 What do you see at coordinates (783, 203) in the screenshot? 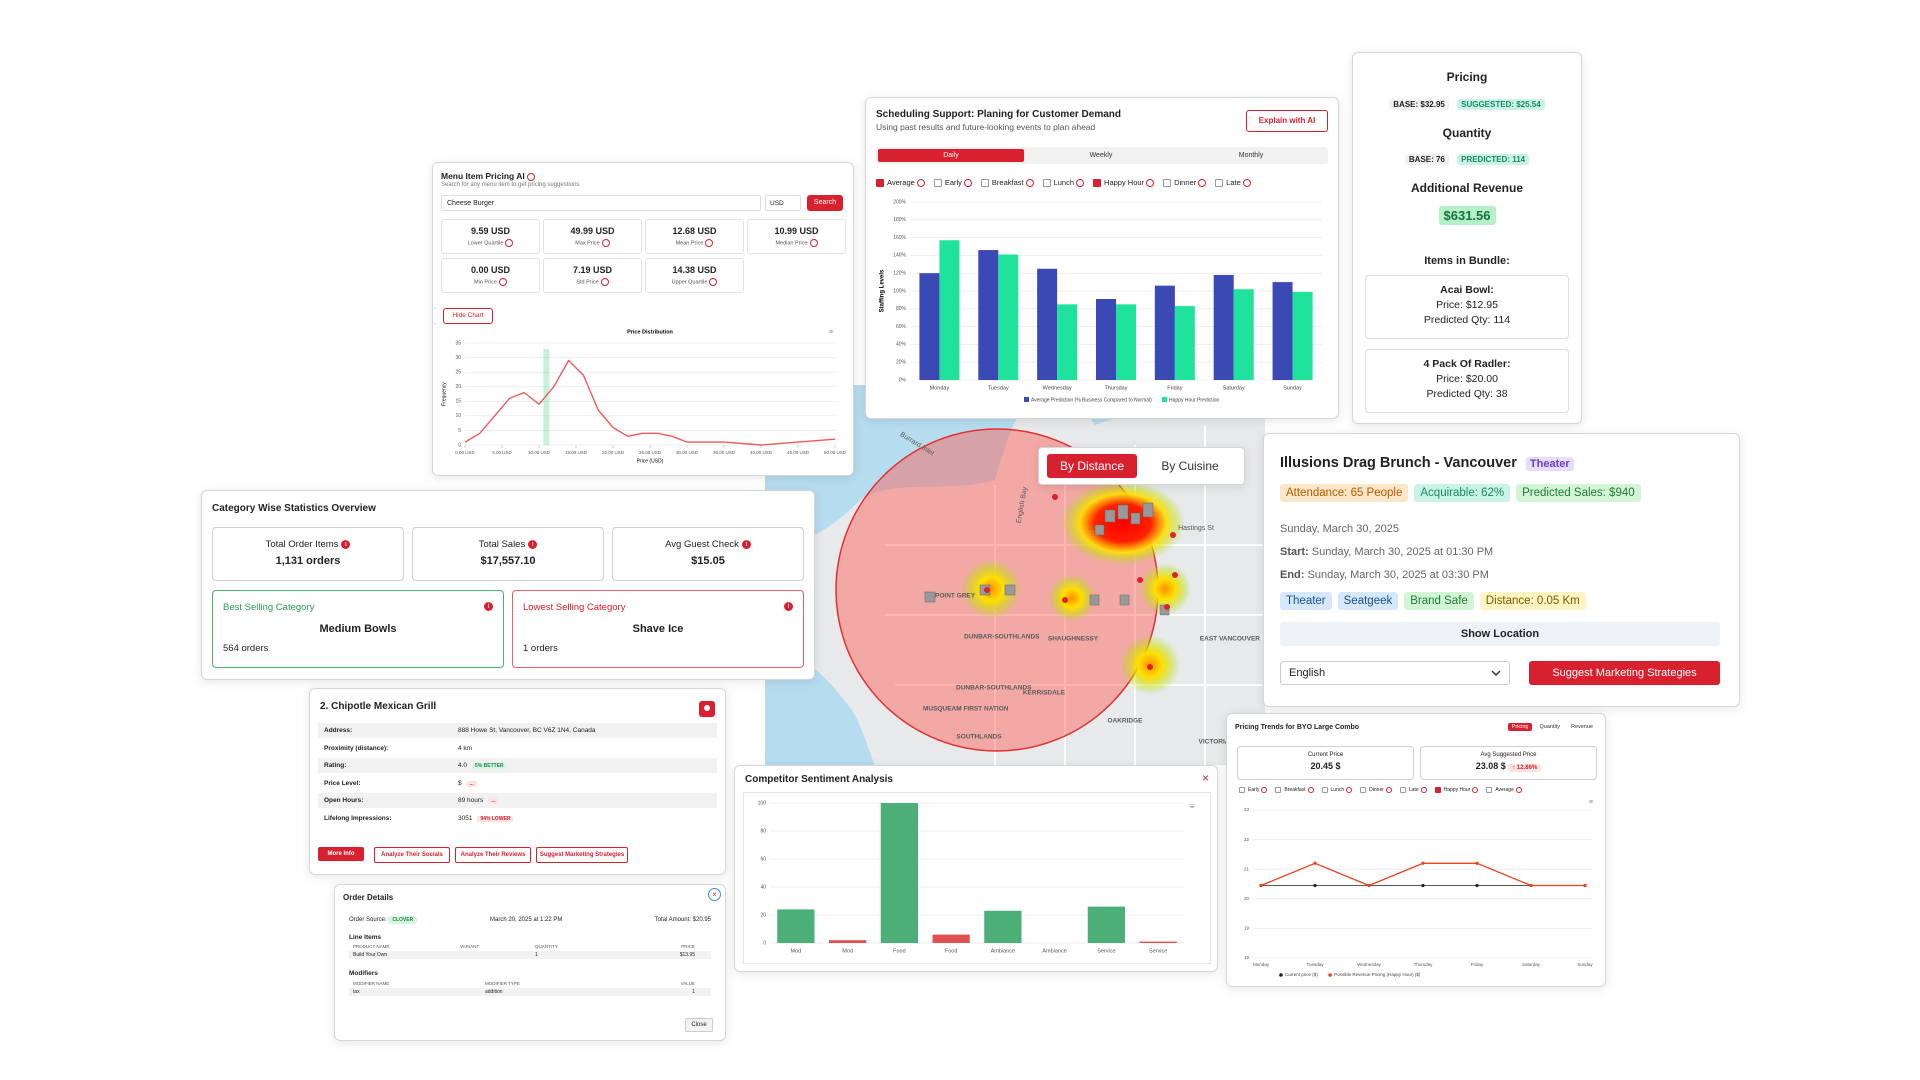
I see `currency-select: USD` at bounding box center [783, 203].